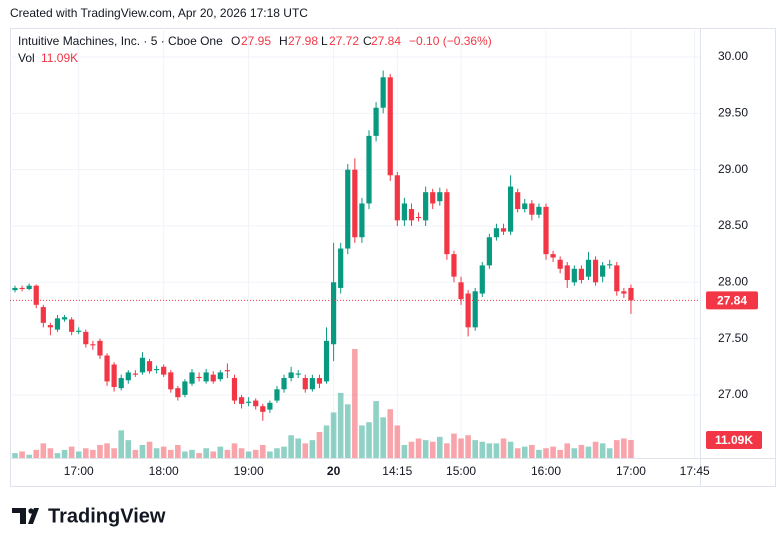 This screenshot has width=776, height=546. Describe the element at coordinates (695, 471) in the screenshot. I see `x-tick-label: 17:45` at that location.